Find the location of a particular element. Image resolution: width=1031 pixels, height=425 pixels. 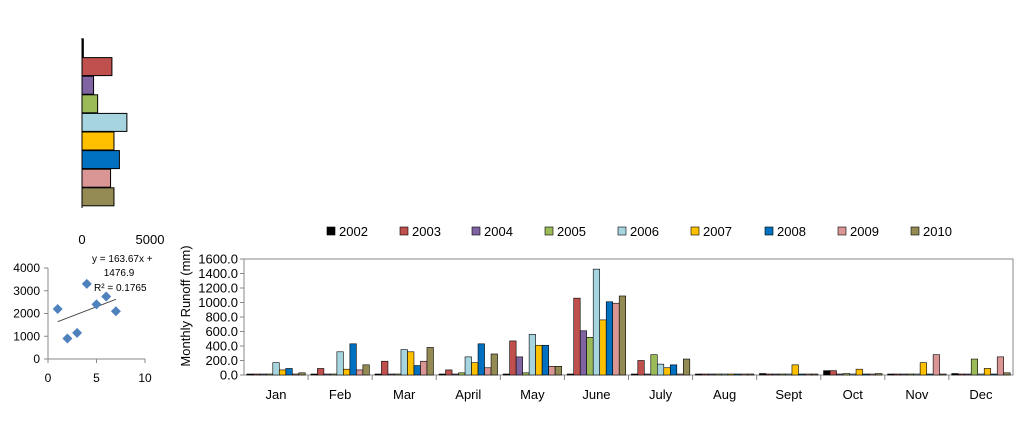

bar-2006-June is located at coordinates (596, 322).